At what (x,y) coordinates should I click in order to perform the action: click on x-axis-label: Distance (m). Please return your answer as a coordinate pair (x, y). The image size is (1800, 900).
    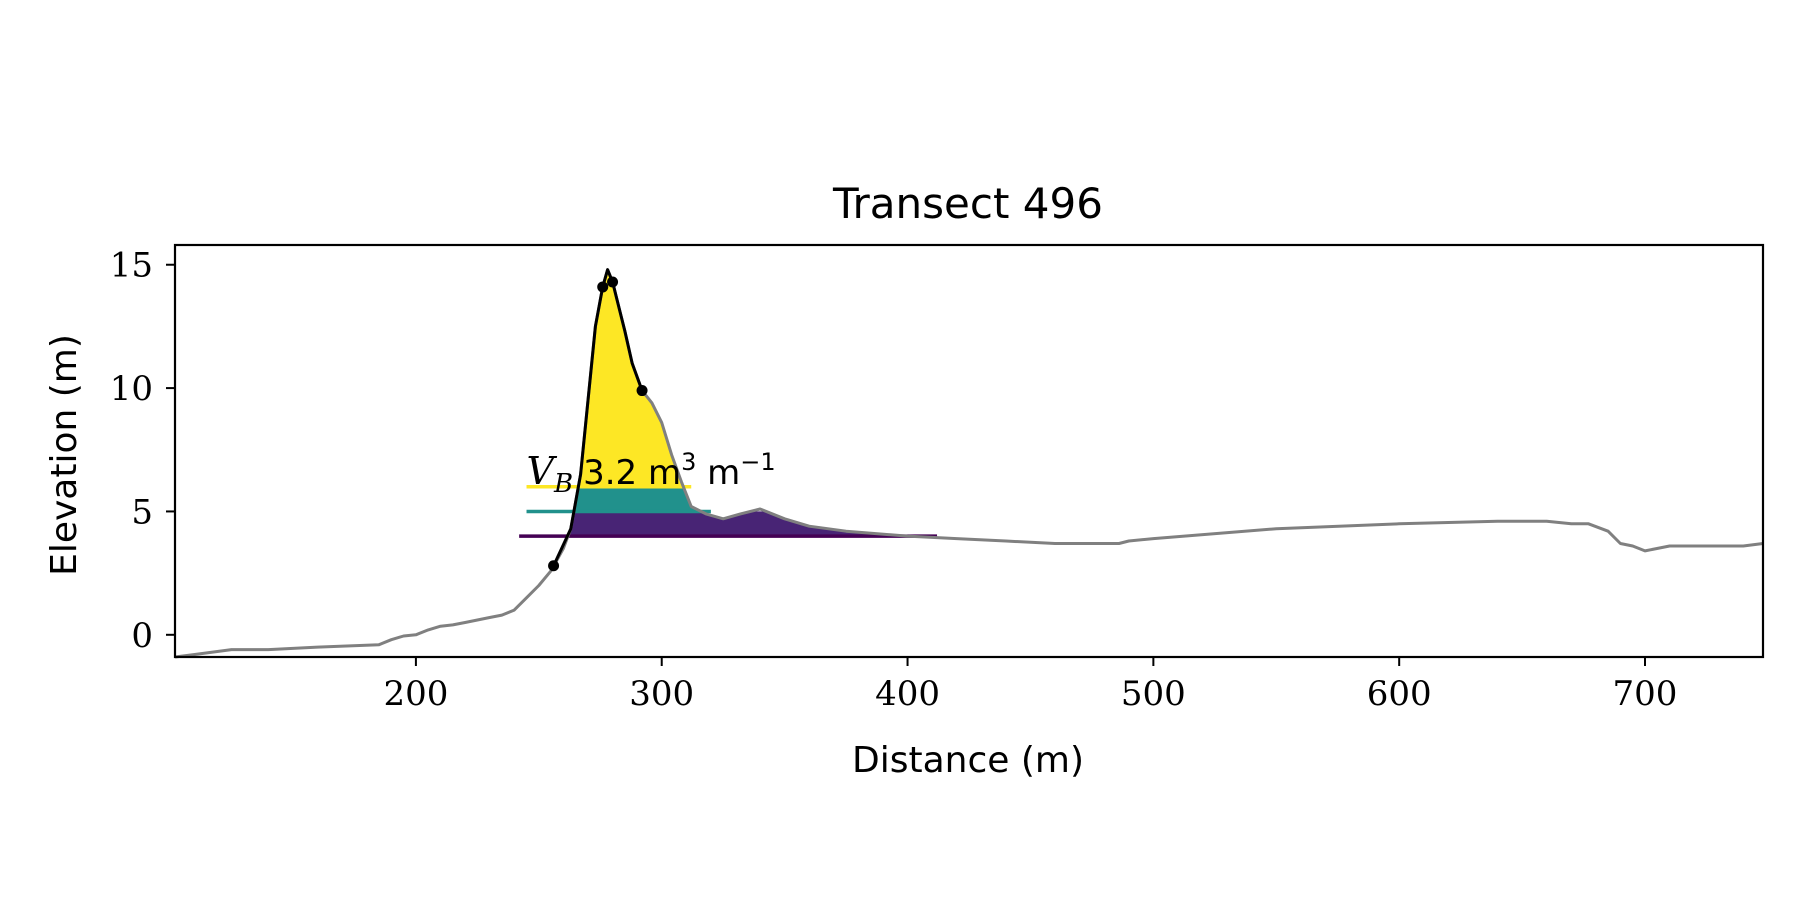
    Looking at the image, I should click on (968, 760).